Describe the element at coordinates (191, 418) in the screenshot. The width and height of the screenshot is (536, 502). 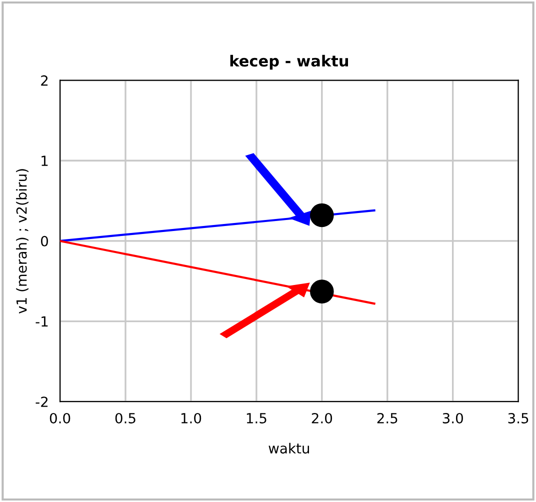
I see `x-tick-label: 1.0` at that location.